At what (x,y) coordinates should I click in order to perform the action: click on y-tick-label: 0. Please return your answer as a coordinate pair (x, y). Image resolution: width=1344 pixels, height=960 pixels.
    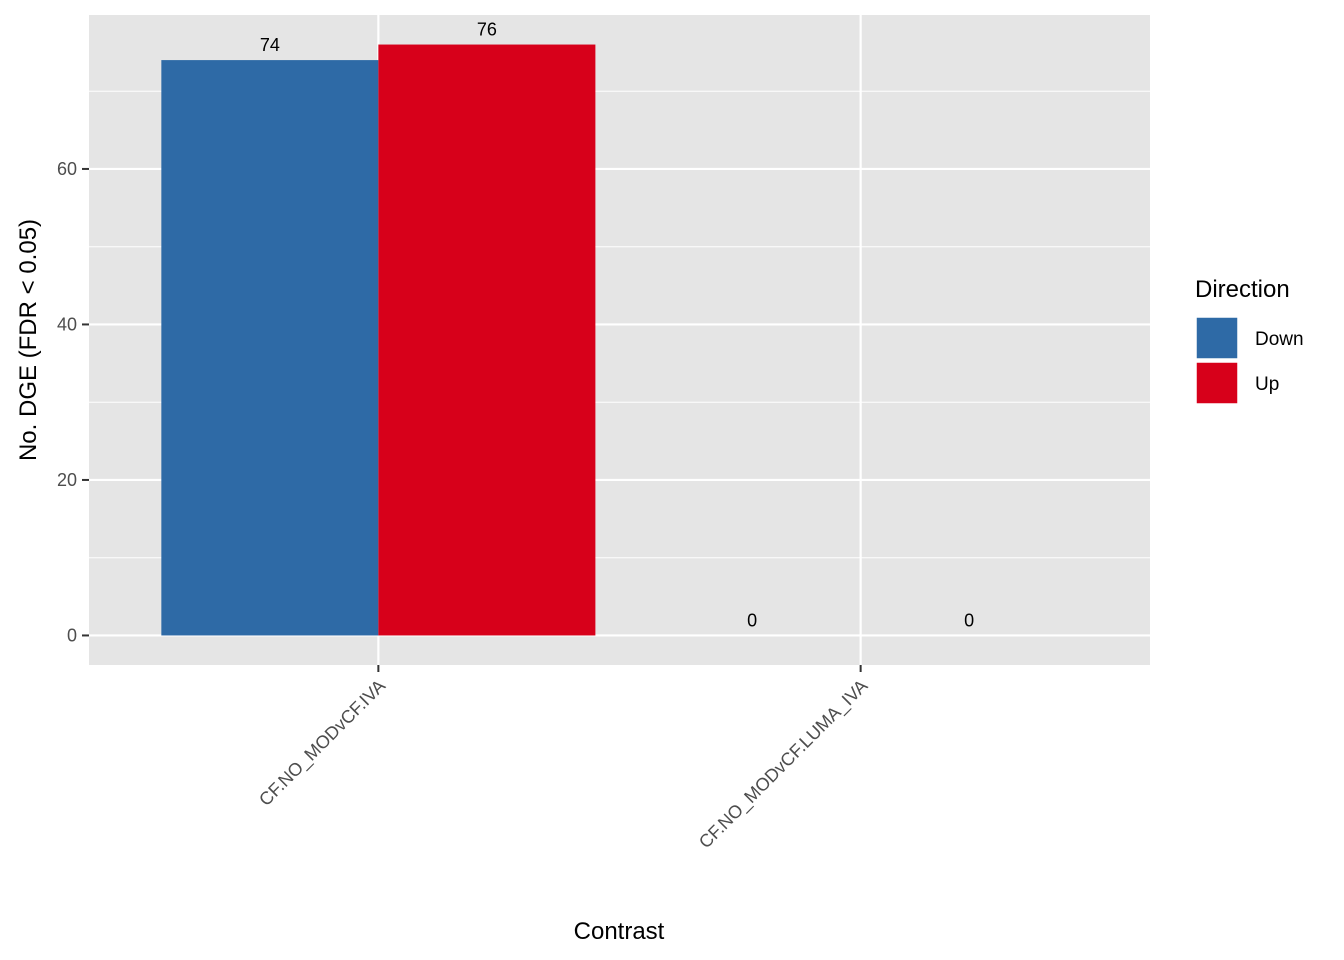
    Looking at the image, I should click on (72, 635).